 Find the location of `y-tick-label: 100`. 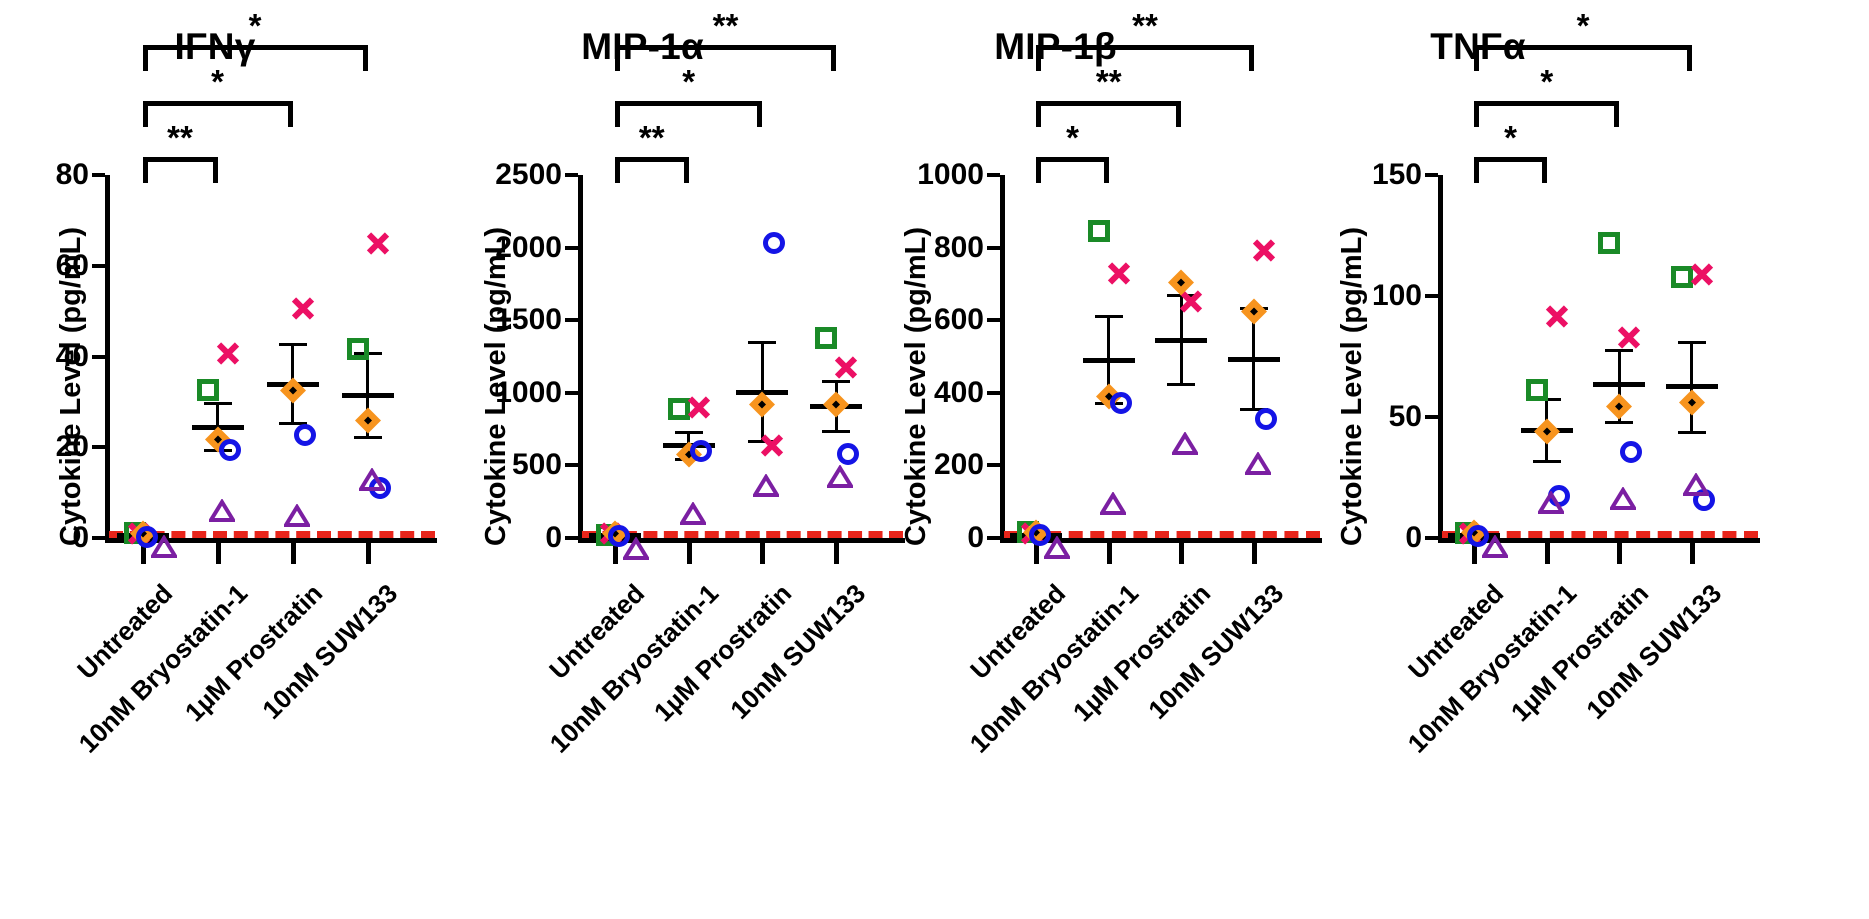

y-tick-label: 100 is located at coordinates (1396, 295).